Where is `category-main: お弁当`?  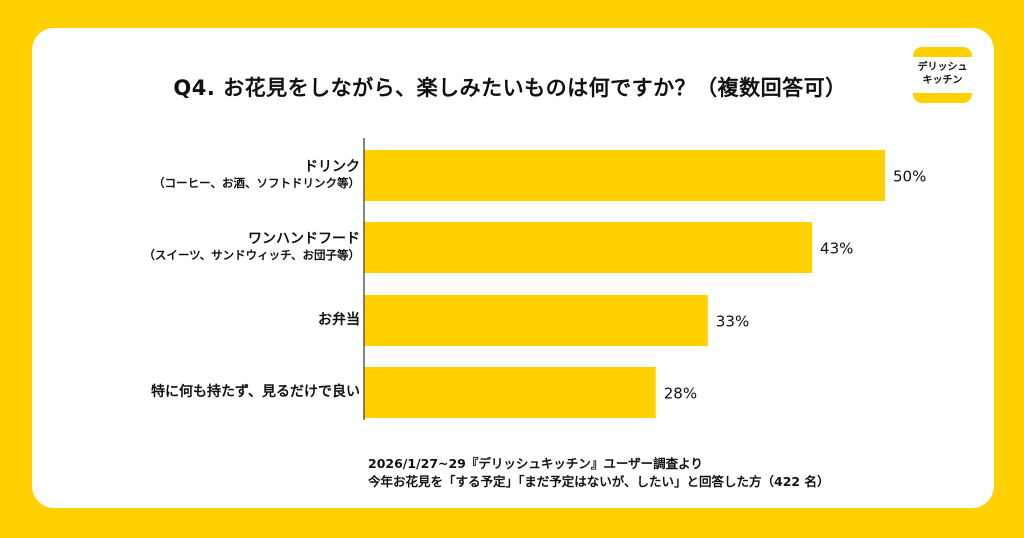
category-main: お弁当 is located at coordinates (339, 319).